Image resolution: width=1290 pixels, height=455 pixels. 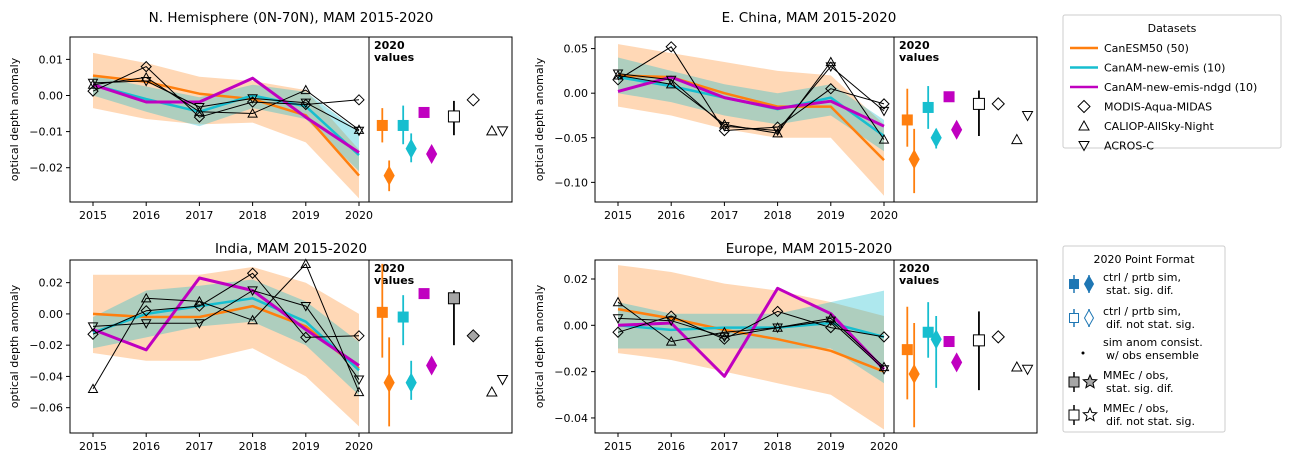 What do you see at coordinates (389, 175) in the screenshot?
I see `canesm50-prtb-marker` at bounding box center [389, 175].